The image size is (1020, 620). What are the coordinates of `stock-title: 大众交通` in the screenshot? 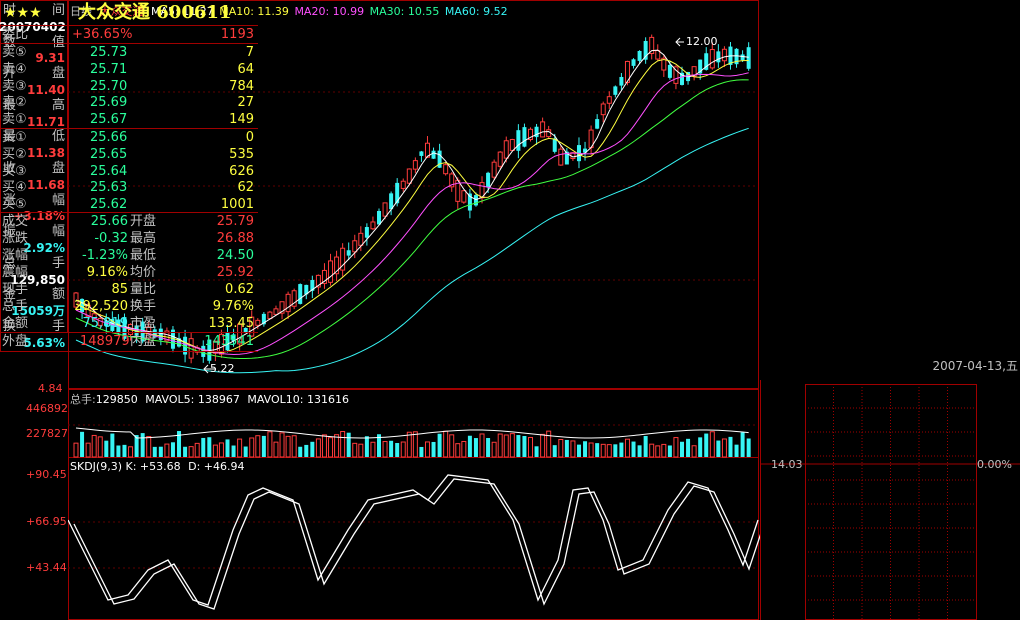 It's located at (121, 11).